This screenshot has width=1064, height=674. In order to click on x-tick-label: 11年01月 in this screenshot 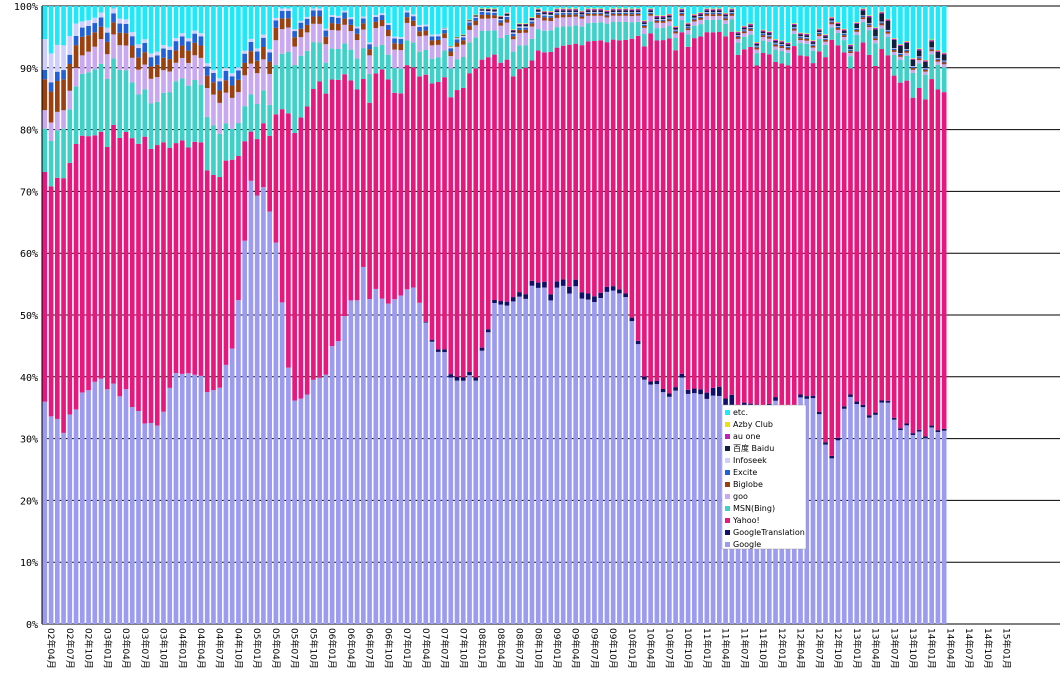, I will do `click(707, 648)`.